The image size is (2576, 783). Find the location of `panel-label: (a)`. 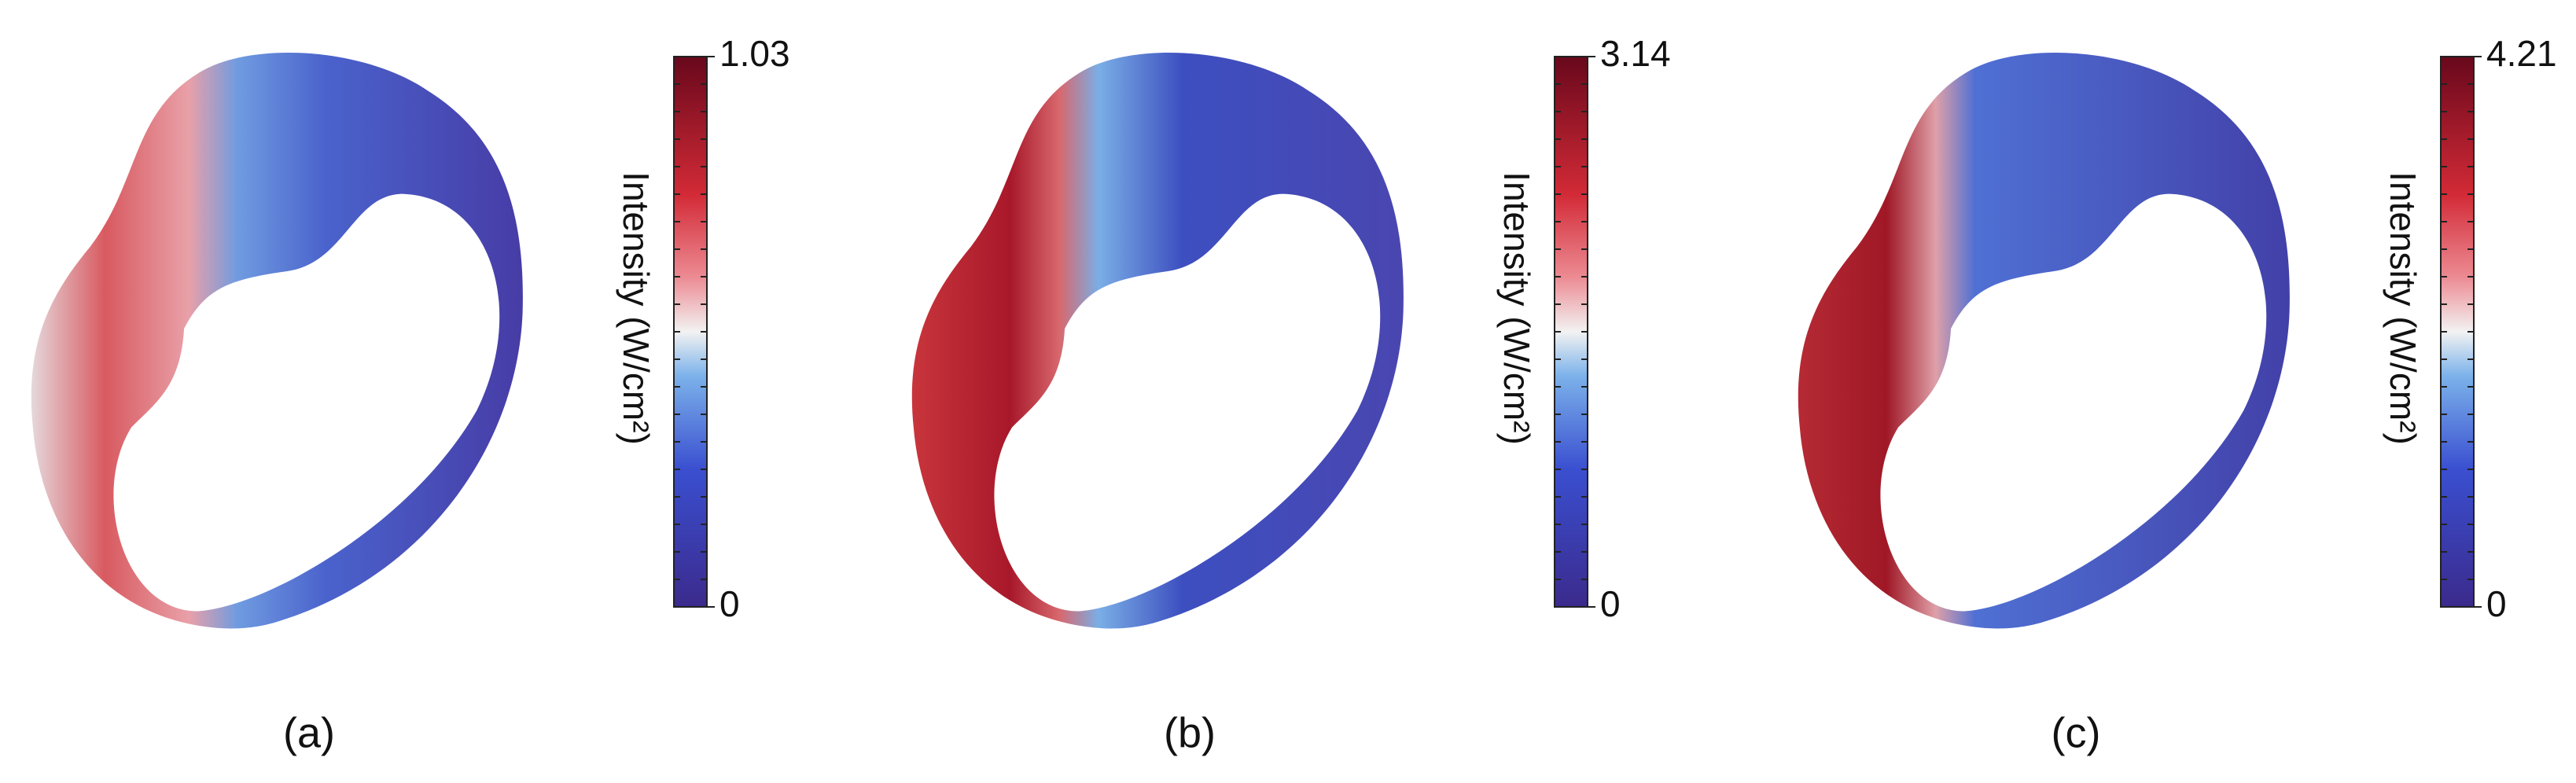

panel-label: (a) is located at coordinates (309, 732).